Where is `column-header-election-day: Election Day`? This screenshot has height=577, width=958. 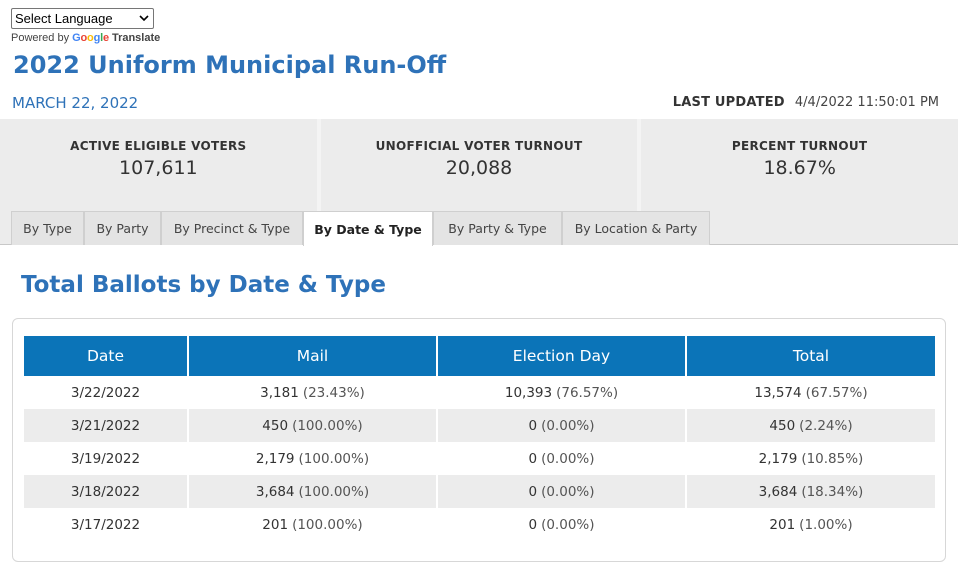 column-header-election-day: Election Day is located at coordinates (562, 356).